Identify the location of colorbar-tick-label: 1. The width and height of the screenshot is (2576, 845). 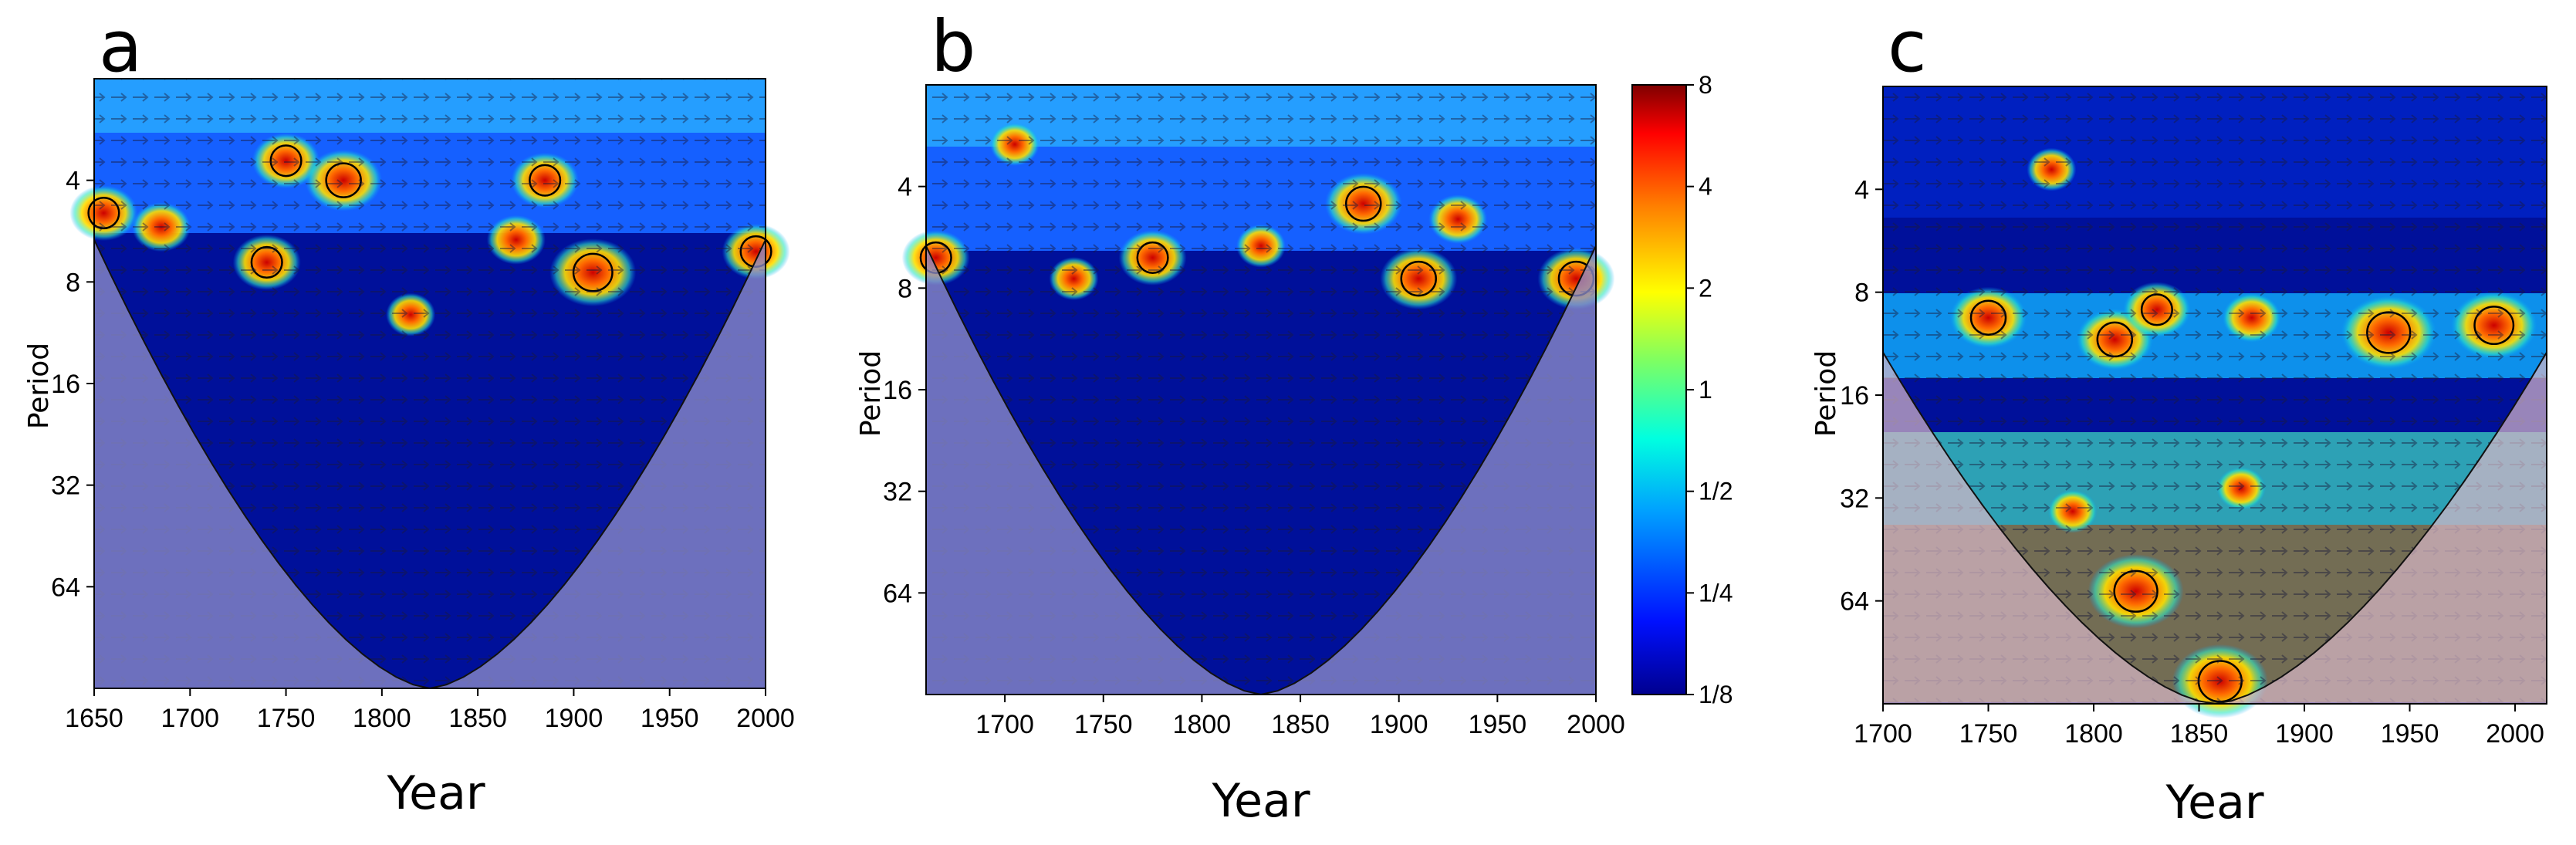
(1705, 390).